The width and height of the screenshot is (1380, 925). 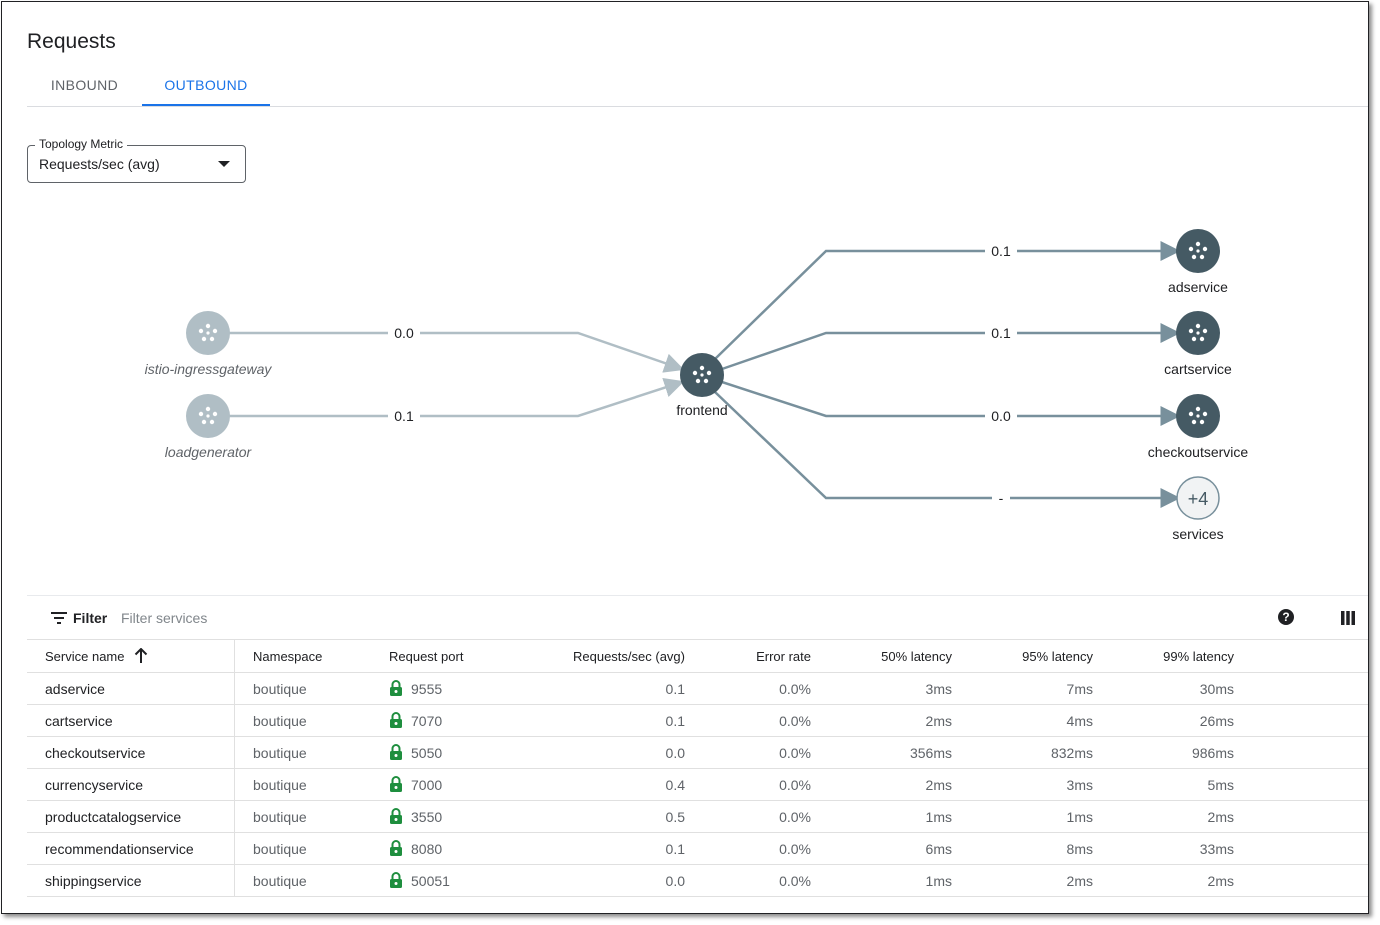 I want to click on node-label-services: services, so click(x=1197, y=534).